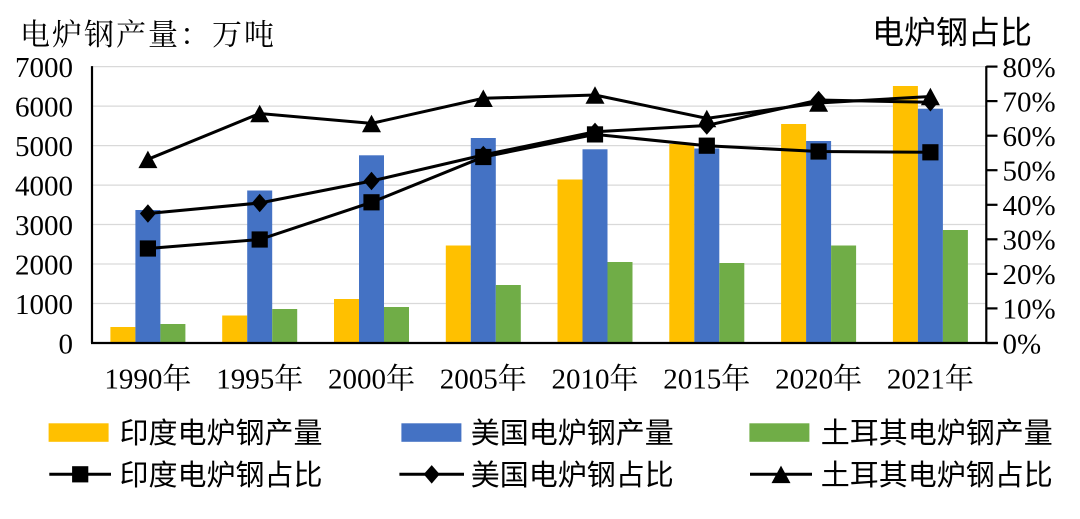 Image resolution: width=1080 pixels, height=519 pixels. What do you see at coordinates (44, 147) in the screenshot?
I see `svg-text: 5000` at bounding box center [44, 147].